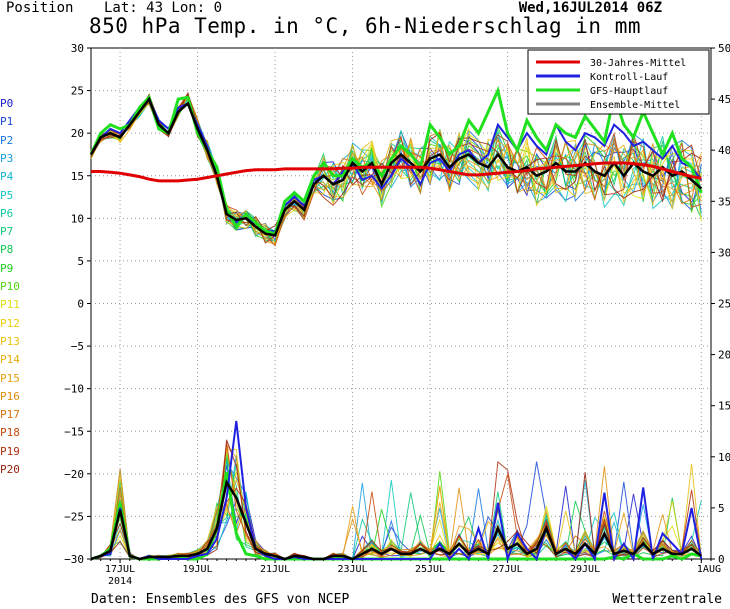 This screenshot has width=730, height=609. What do you see at coordinates (724, 457) in the screenshot?
I see `right-tick-label: 10` at bounding box center [724, 457].